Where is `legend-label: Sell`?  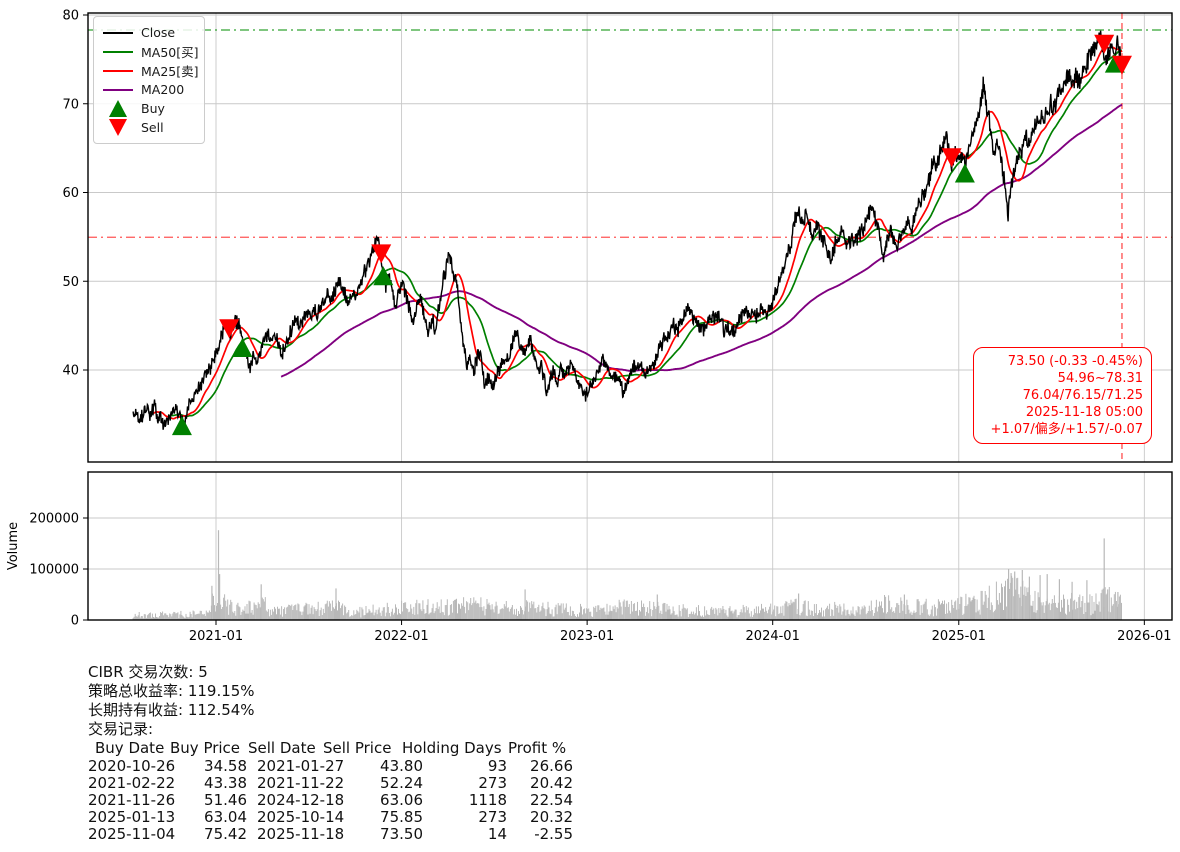 legend-label: Sell is located at coordinates (152, 127).